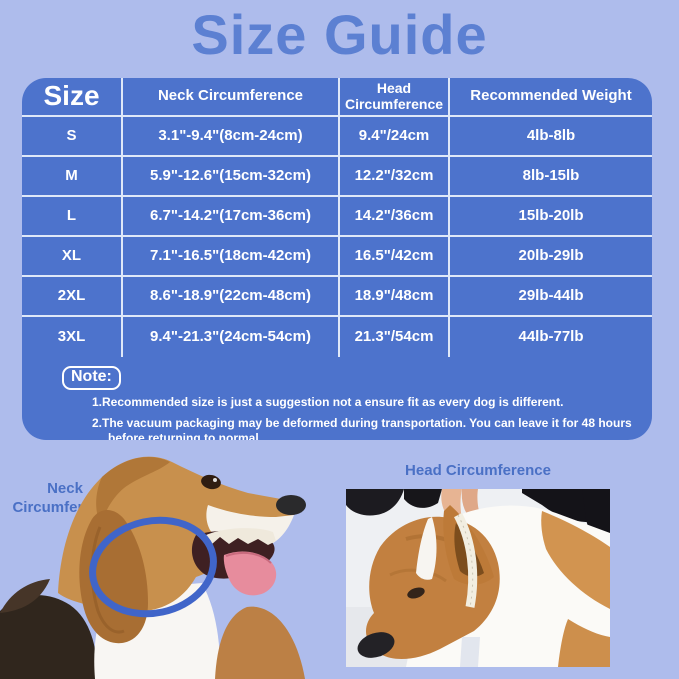 The height and width of the screenshot is (679, 679). I want to click on cell-size: S, so click(72, 136).